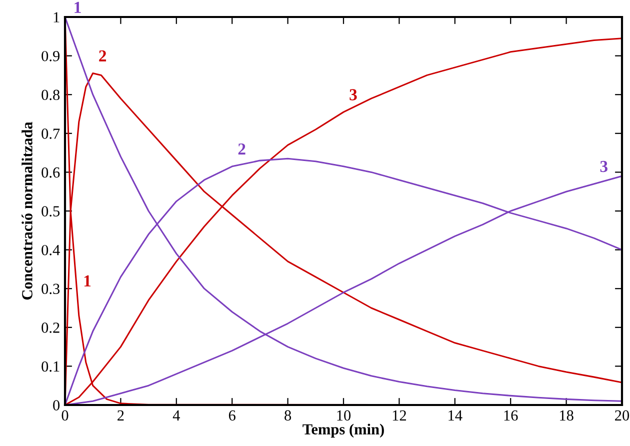  I want to click on x-tick-label: 16, so click(511, 415).